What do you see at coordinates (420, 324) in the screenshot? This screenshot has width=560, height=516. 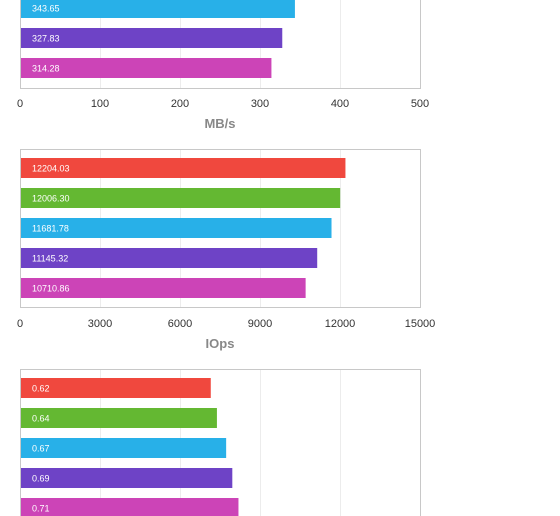 I see `tick-label: 15000` at bounding box center [420, 324].